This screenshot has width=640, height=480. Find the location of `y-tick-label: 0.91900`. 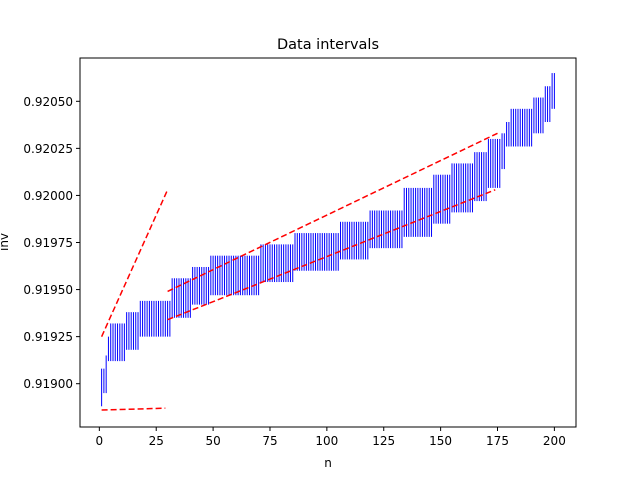

y-tick-label: 0.91900 is located at coordinates (48, 384).